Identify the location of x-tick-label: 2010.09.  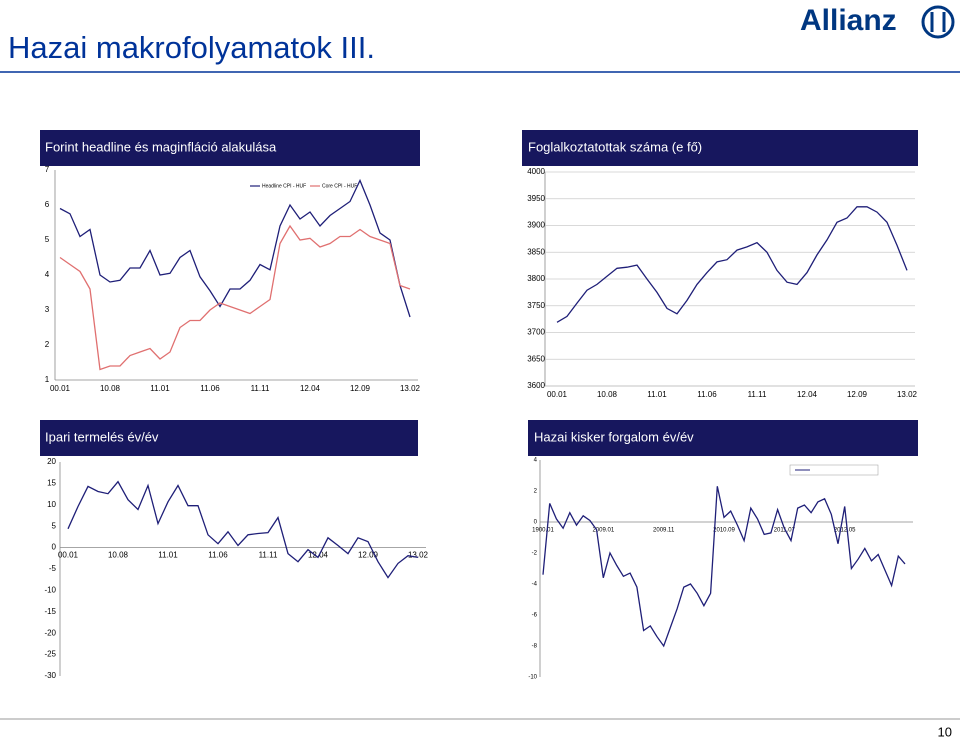
(724, 531).